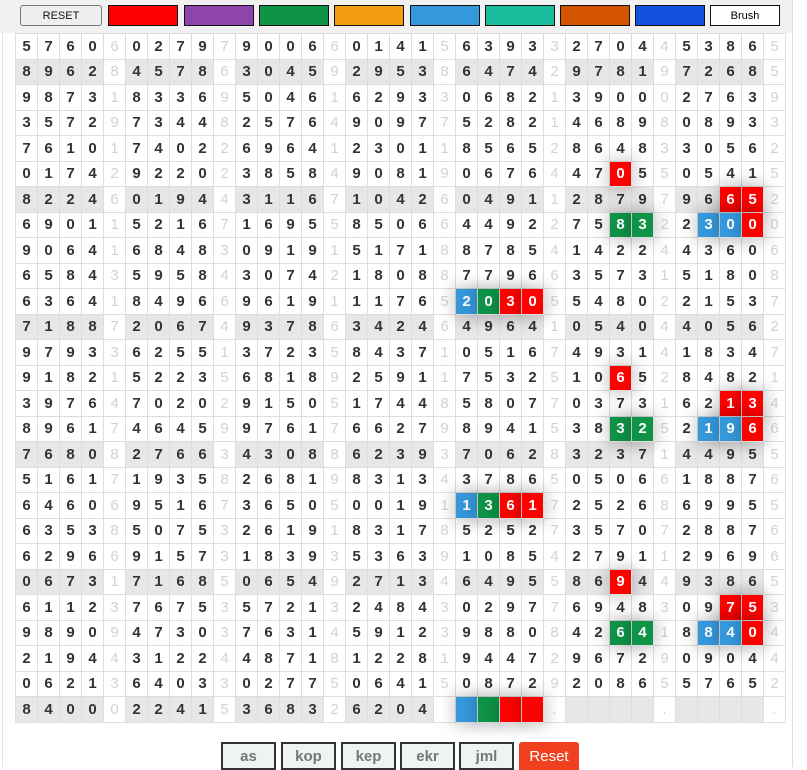 The height and width of the screenshot is (770, 807). What do you see at coordinates (687, 710) in the screenshot?
I see `grid-cell` at bounding box center [687, 710].